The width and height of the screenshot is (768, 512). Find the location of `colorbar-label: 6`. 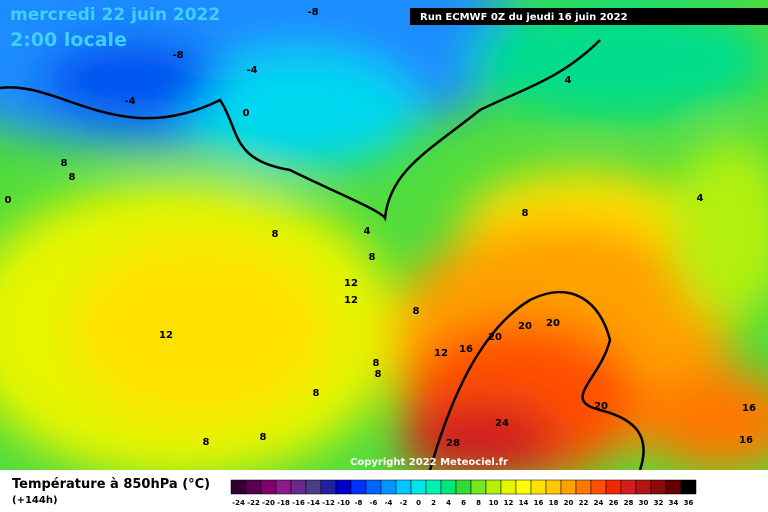

colorbar-label: 6 is located at coordinates (463, 503).